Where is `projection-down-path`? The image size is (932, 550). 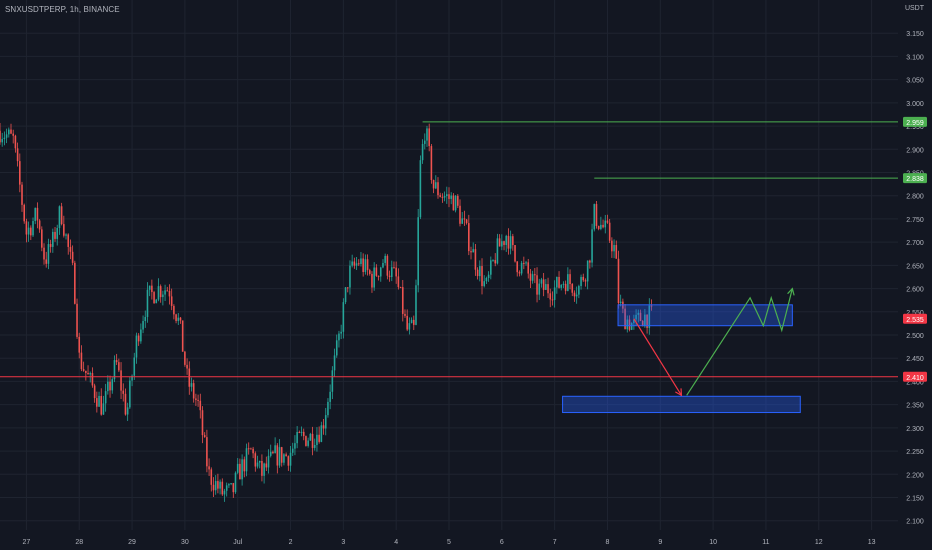
projection-down-path is located at coordinates (657, 357).